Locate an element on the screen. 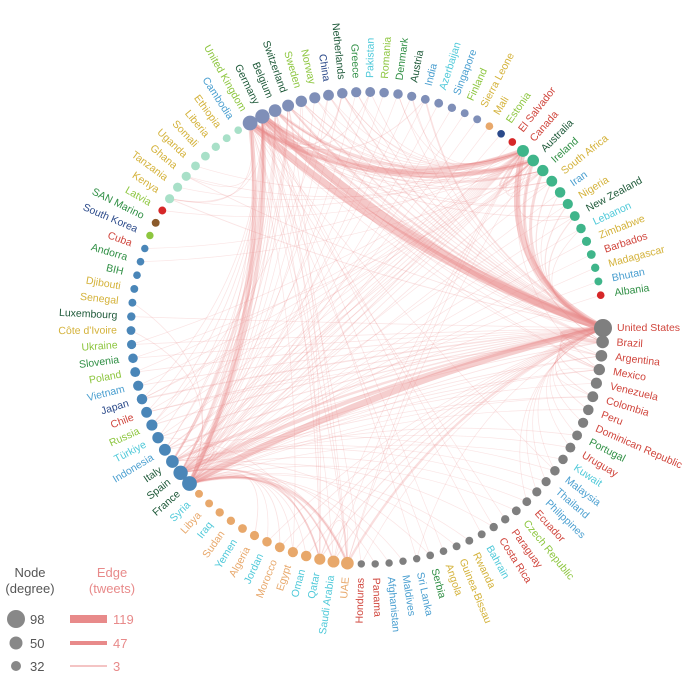 The image size is (685, 682). legend-edge-value: 47 is located at coordinates (120, 643).